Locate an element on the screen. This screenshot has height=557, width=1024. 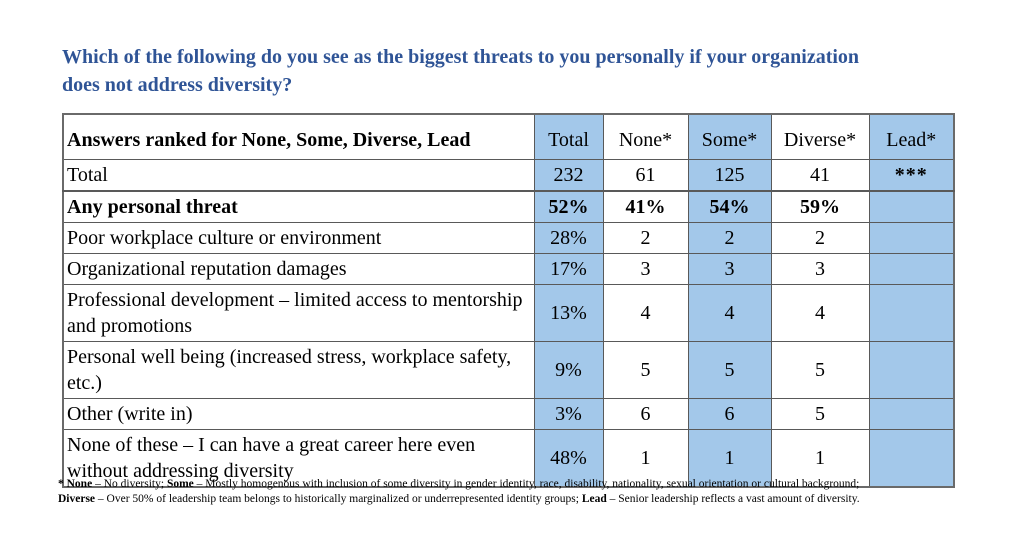
row-label: Any personal threat is located at coordinates (298, 206).